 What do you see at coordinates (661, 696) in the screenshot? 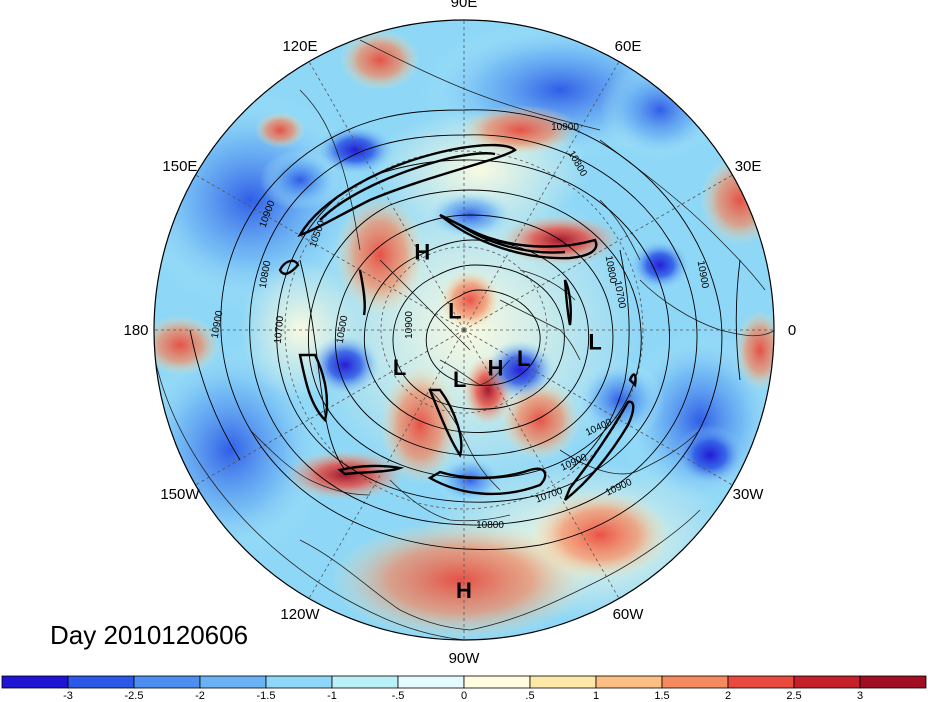
I see `colorbar-tick-label: 1.5` at bounding box center [661, 696].